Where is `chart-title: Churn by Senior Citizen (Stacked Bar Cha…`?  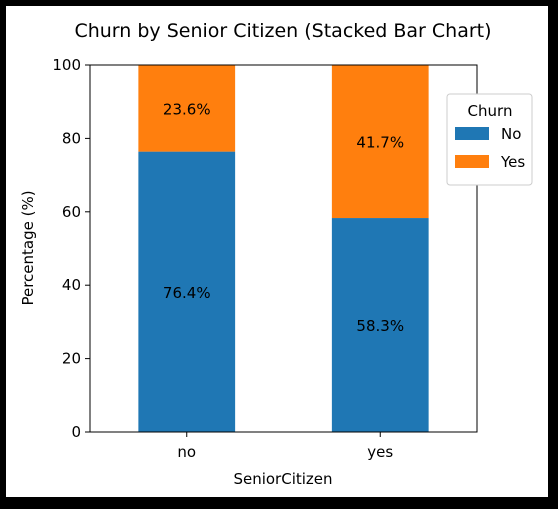 chart-title: Churn by Senior Citizen (Stacked Bar Cha… is located at coordinates (282, 31).